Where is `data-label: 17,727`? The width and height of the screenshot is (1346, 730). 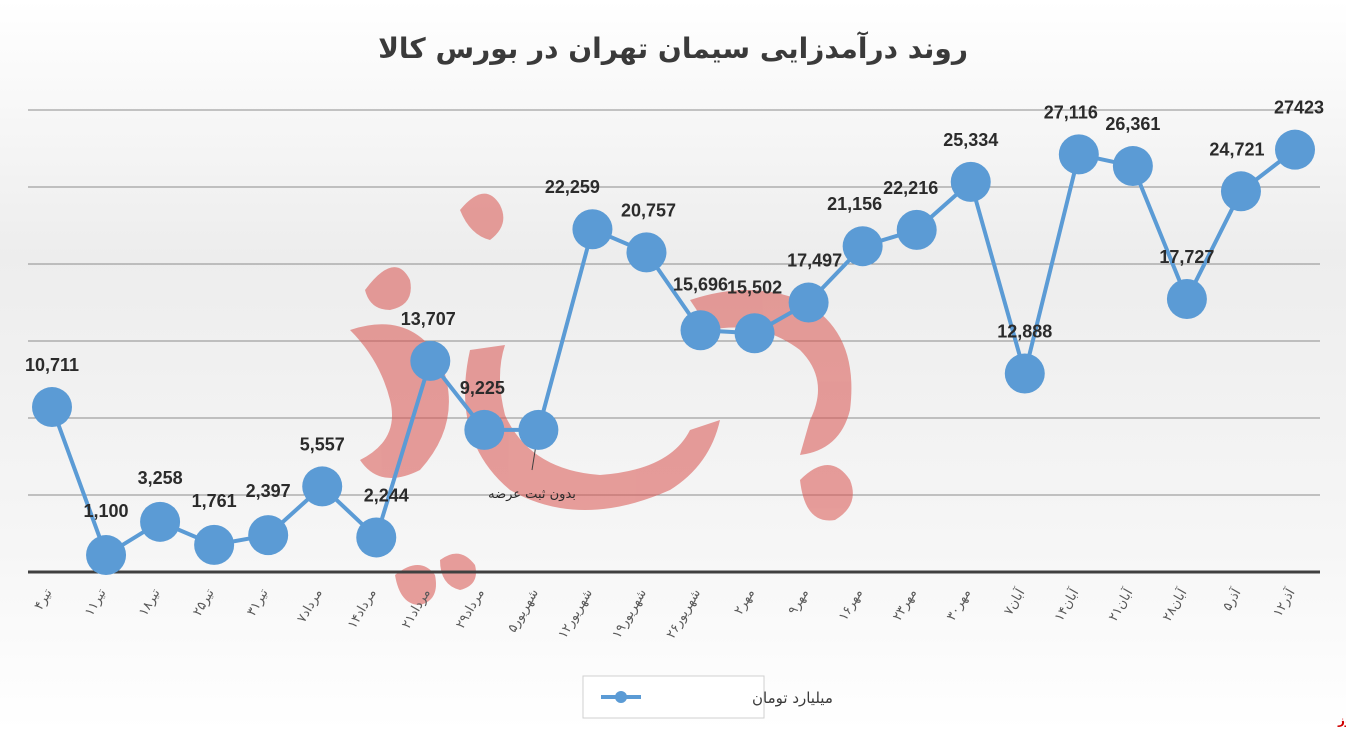
data-label: 17,727 is located at coordinates (1186, 257).